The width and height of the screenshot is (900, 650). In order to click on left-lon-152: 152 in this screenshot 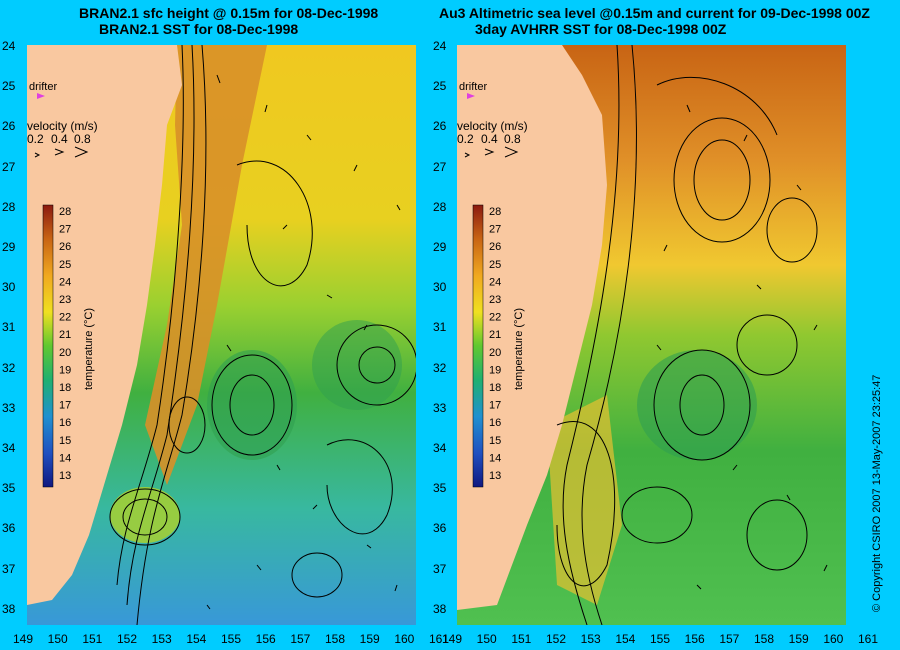, I will do `click(127, 639)`.